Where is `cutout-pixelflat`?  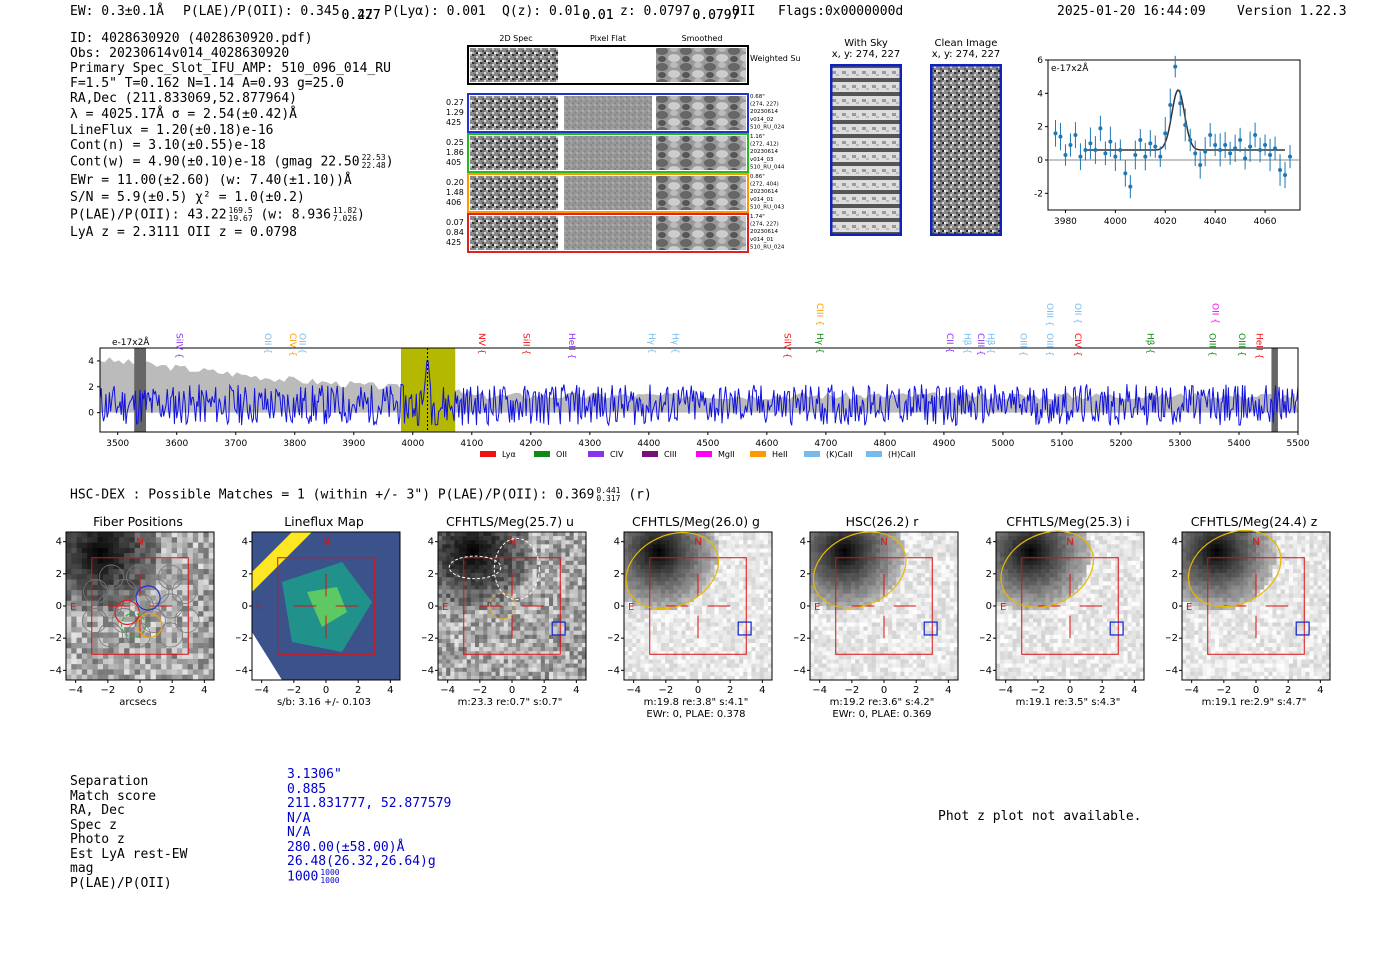 cutout-pixelflat is located at coordinates (608, 113).